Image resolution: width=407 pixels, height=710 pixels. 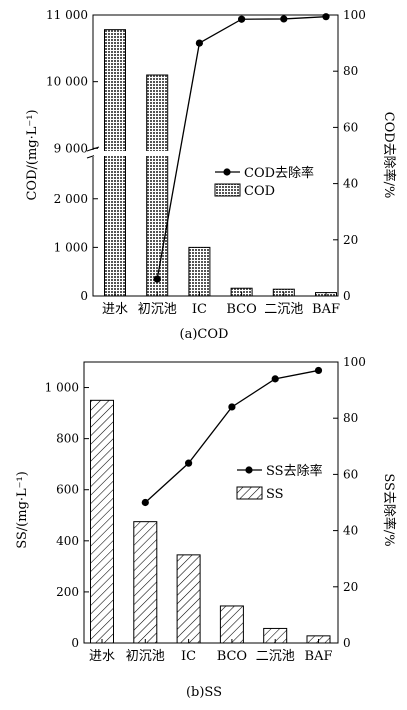 I want to click on y-tick-label: 10 000, so click(x=67, y=82).